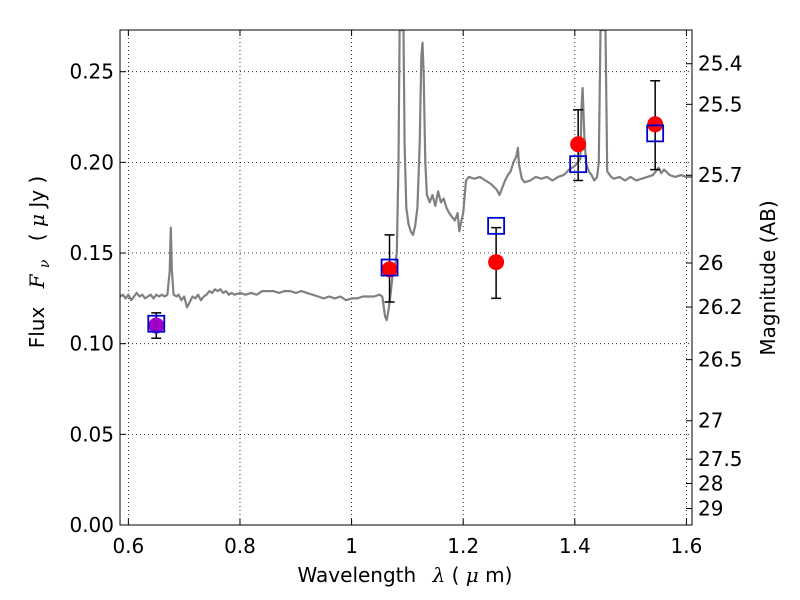 The height and width of the screenshot is (600, 800). Describe the element at coordinates (768, 277) in the screenshot. I see `secondary-y-axis-title: Magnitude (AB)` at that location.